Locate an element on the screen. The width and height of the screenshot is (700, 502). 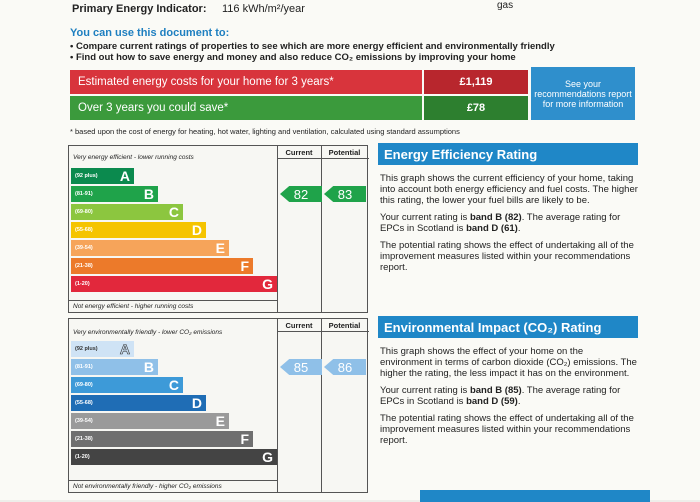
fuel: gas is located at coordinates (505, 5).